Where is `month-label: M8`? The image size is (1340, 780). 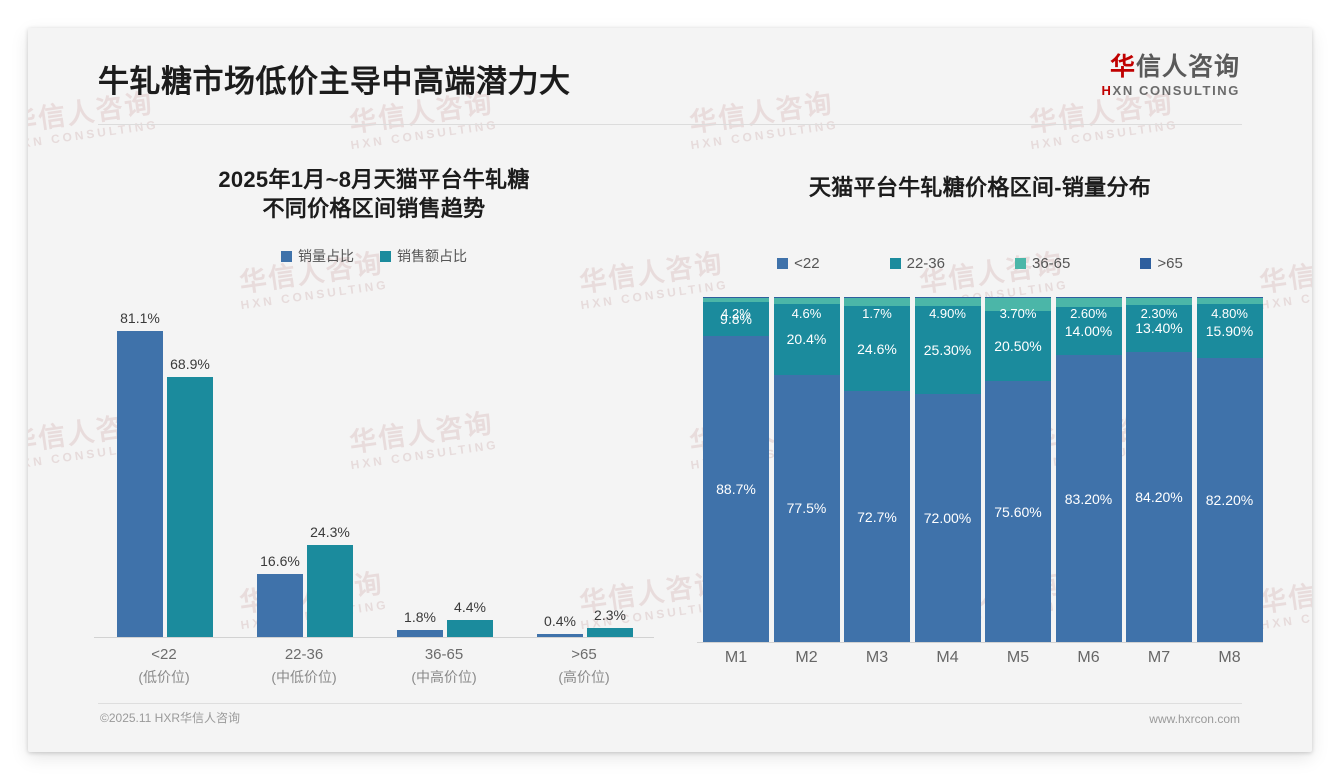
month-label: M8 is located at coordinates (1229, 658).